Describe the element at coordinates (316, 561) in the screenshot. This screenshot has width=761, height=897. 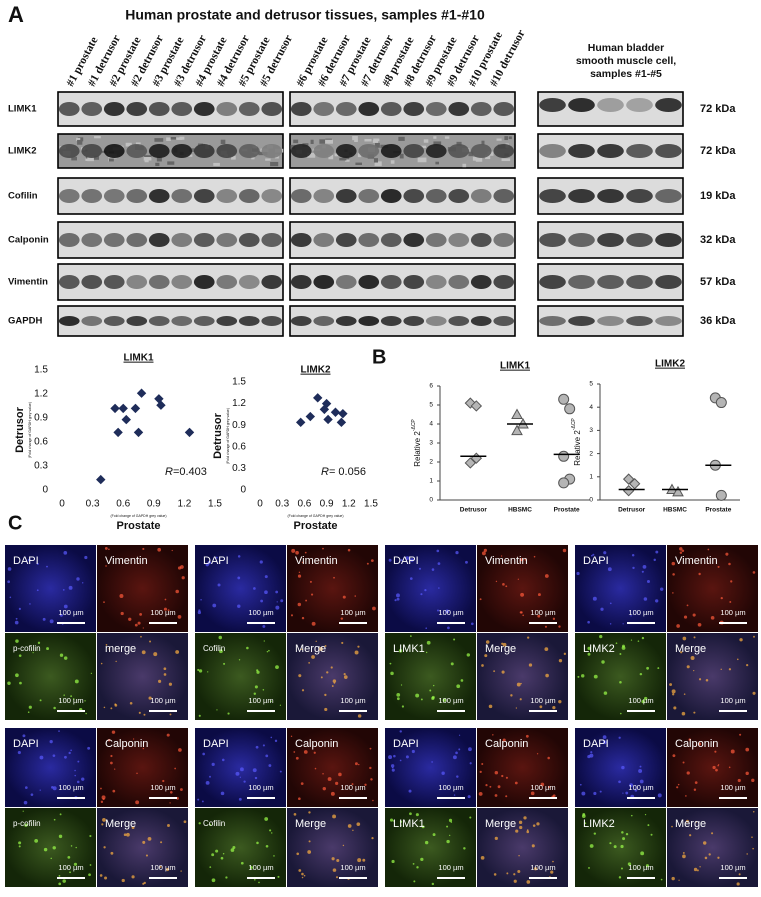
I see `channel-label: Vimentin` at that location.